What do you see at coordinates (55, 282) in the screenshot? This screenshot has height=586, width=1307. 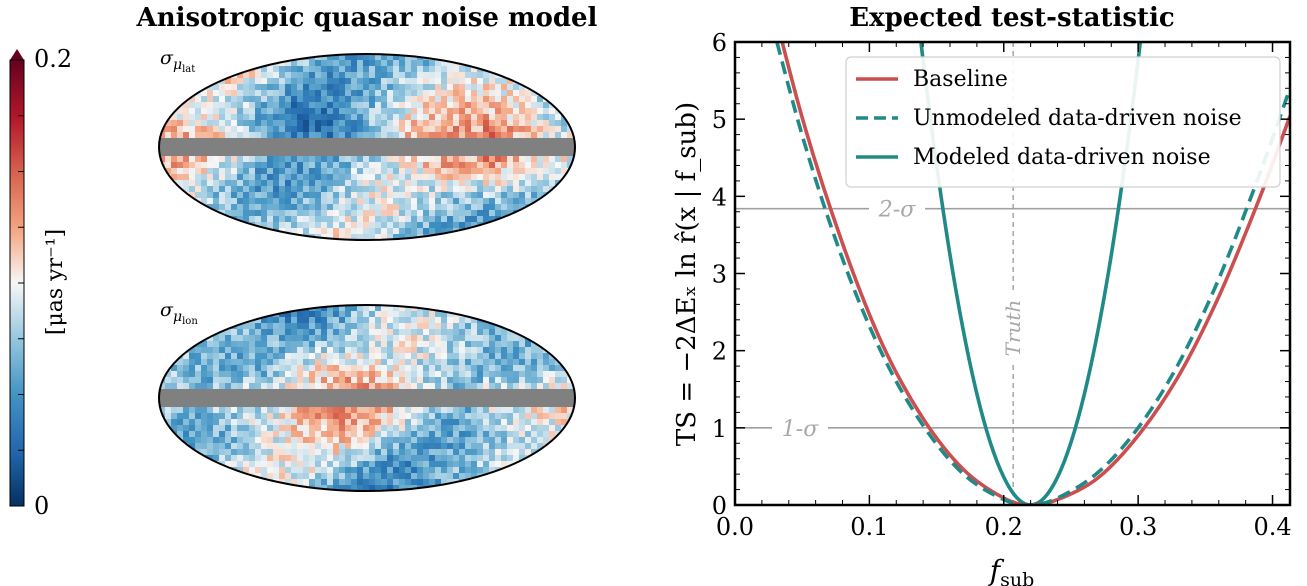 I see `colorbar-unit-label: [μas yr⁻¹]` at bounding box center [55, 282].